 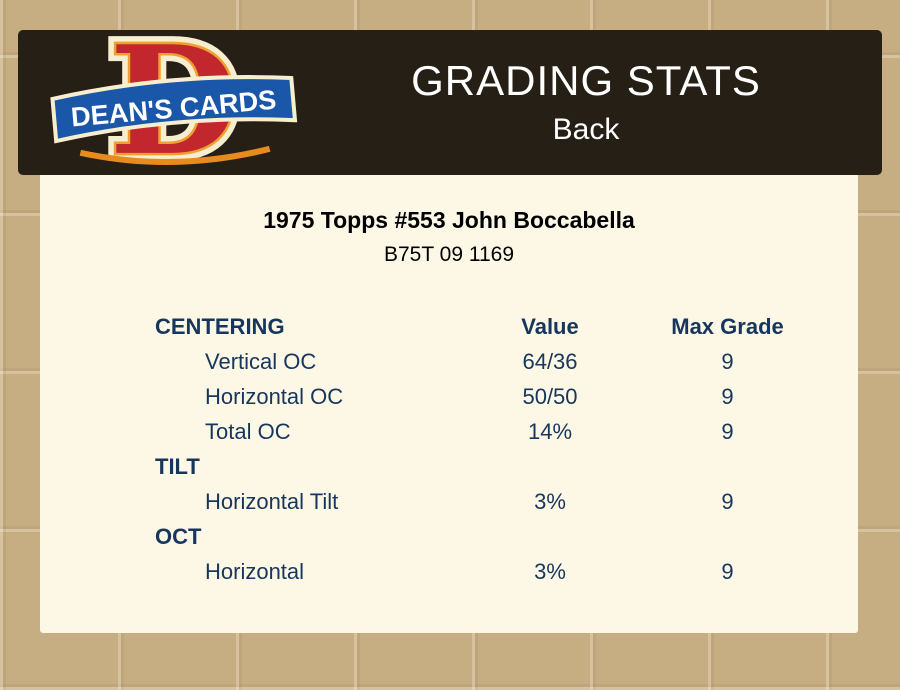 I want to click on card-title: 1975 Topps #553 John Boccabella, so click(x=449, y=220).